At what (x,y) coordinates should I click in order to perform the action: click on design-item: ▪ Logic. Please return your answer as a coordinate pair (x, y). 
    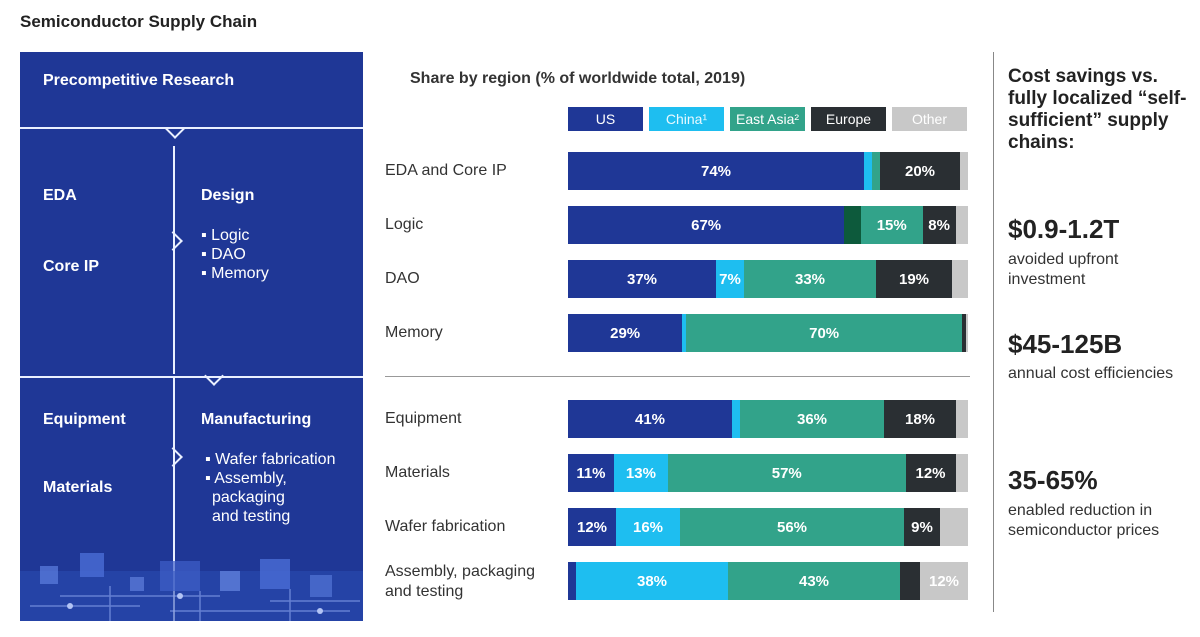
    Looking at the image, I should click on (225, 235).